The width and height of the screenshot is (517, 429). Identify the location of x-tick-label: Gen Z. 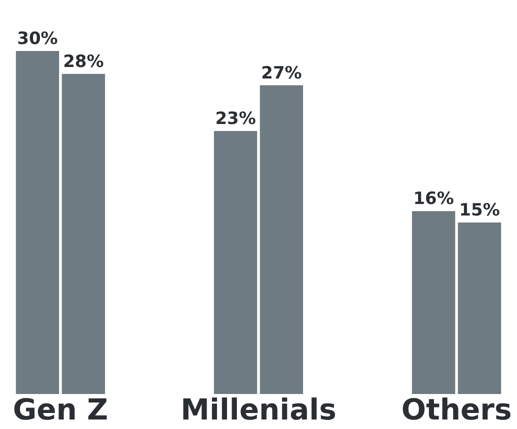
(60, 409).